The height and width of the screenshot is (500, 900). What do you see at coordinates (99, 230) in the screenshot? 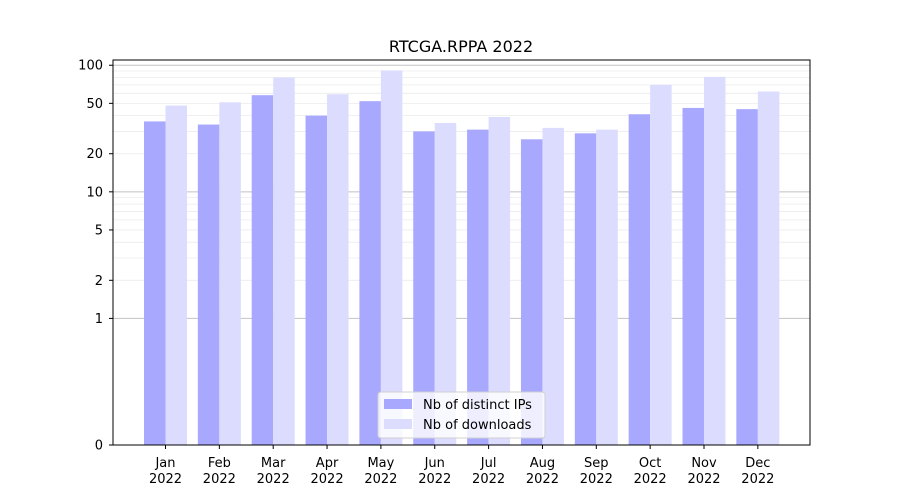
I see `y-tick-label: 5` at bounding box center [99, 230].